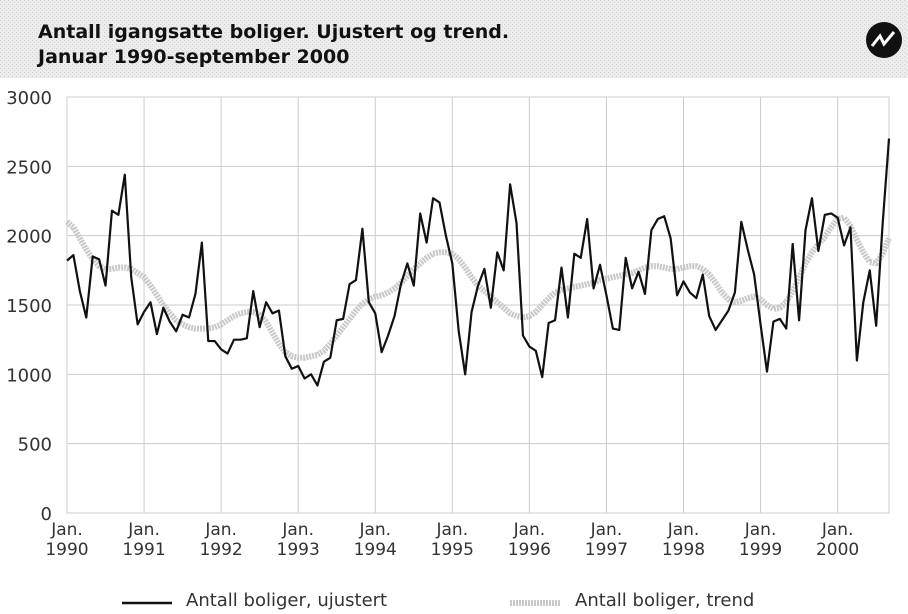 The height and width of the screenshot is (614, 908). I want to click on x-tick-label: Jan. 1997, so click(606, 540).